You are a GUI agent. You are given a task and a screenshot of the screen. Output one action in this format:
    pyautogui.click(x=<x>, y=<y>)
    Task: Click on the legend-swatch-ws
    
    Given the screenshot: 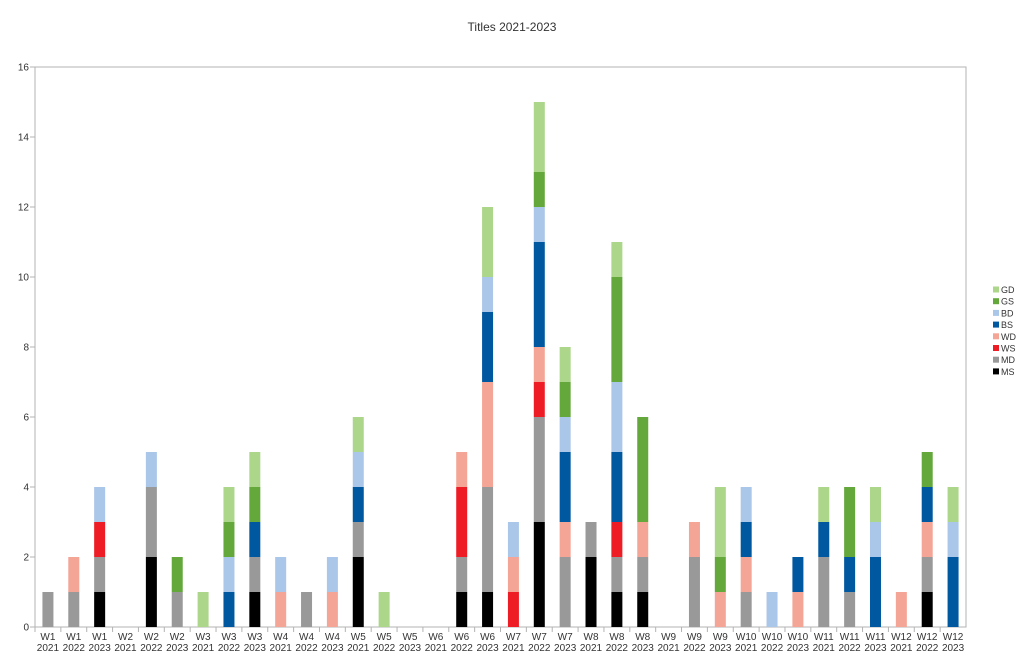 What is the action you would take?
    pyautogui.click(x=996, y=348)
    